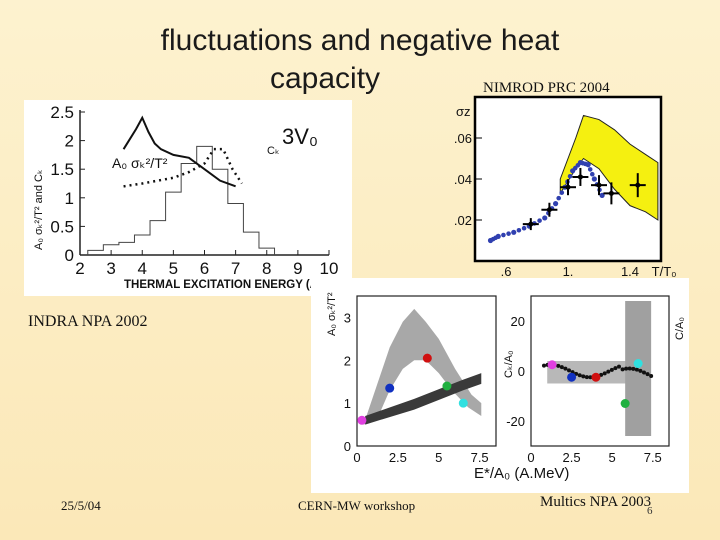 The image size is (720, 540). I want to click on indra-series, so click(181, 185).